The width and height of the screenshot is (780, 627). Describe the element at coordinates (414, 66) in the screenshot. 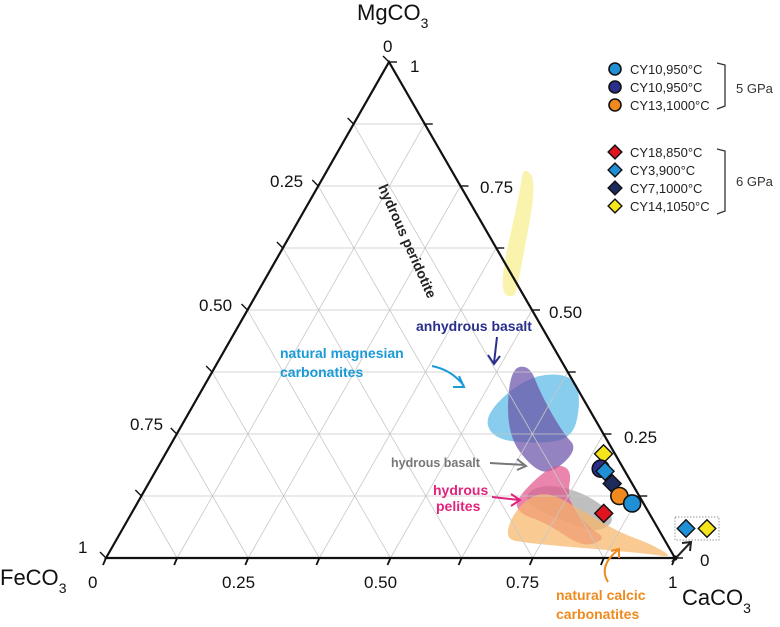

I see `tick-label-right-1: 1` at that location.